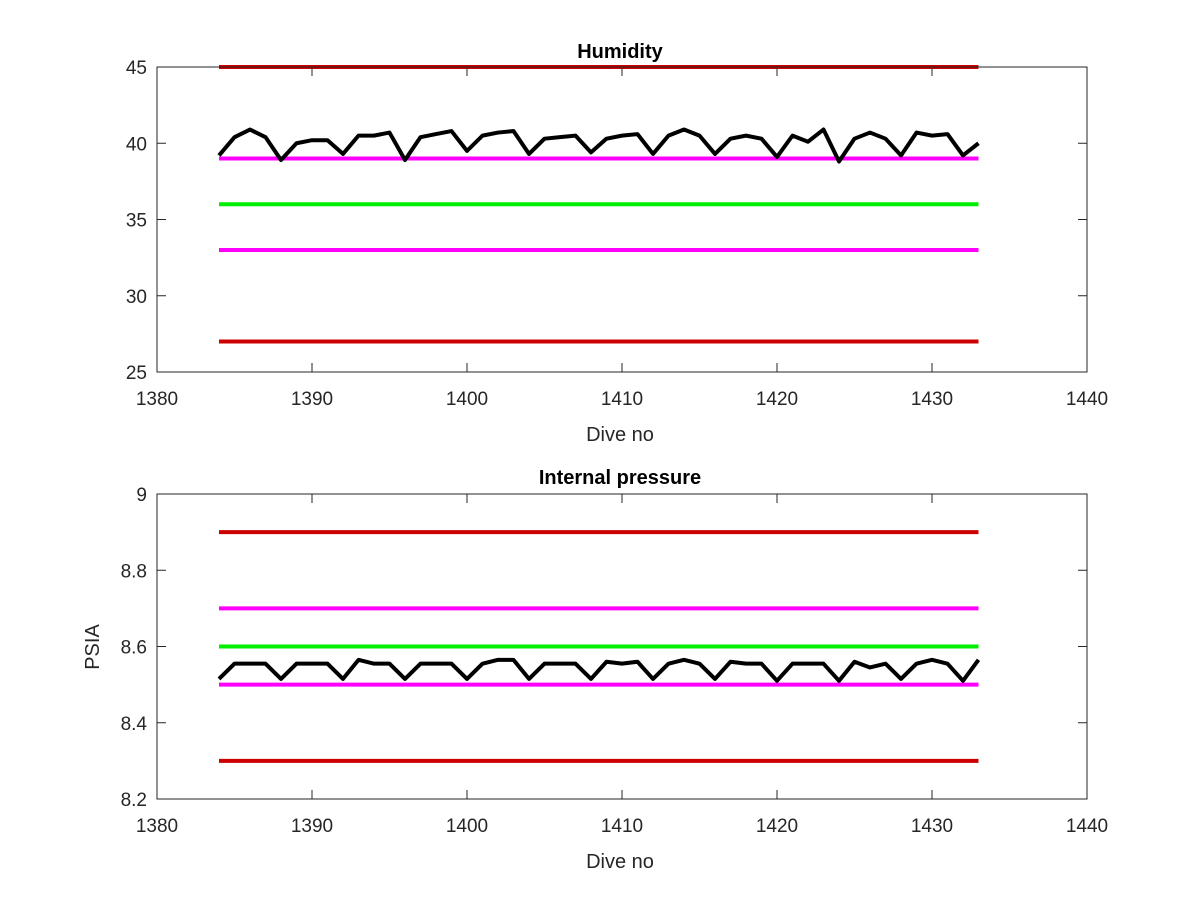 This screenshot has height=900, width=1200. What do you see at coordinates (777, 399) in the screenshot?
I see `humidity-x-tick-label: 1420` at bounding box center [777, 399].